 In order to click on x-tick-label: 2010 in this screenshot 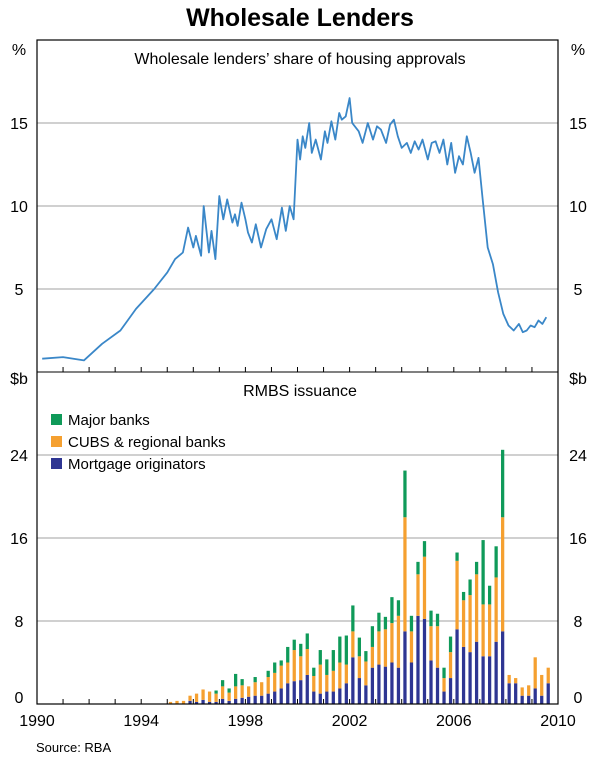, I will do `click(558, 721)`.